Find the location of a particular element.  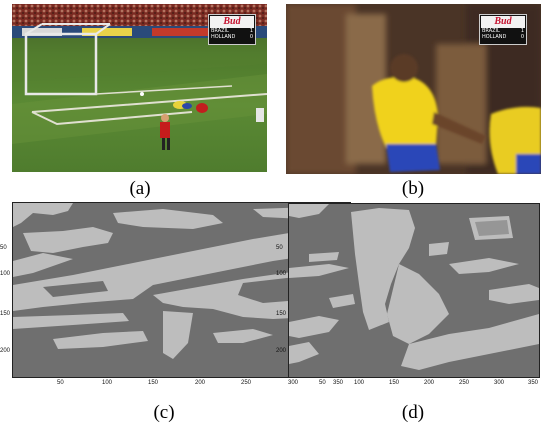

scoreboard-overlay-b: Bud BRAZIL 1 HOLLAND 0 is located at coordinates (503, 29).